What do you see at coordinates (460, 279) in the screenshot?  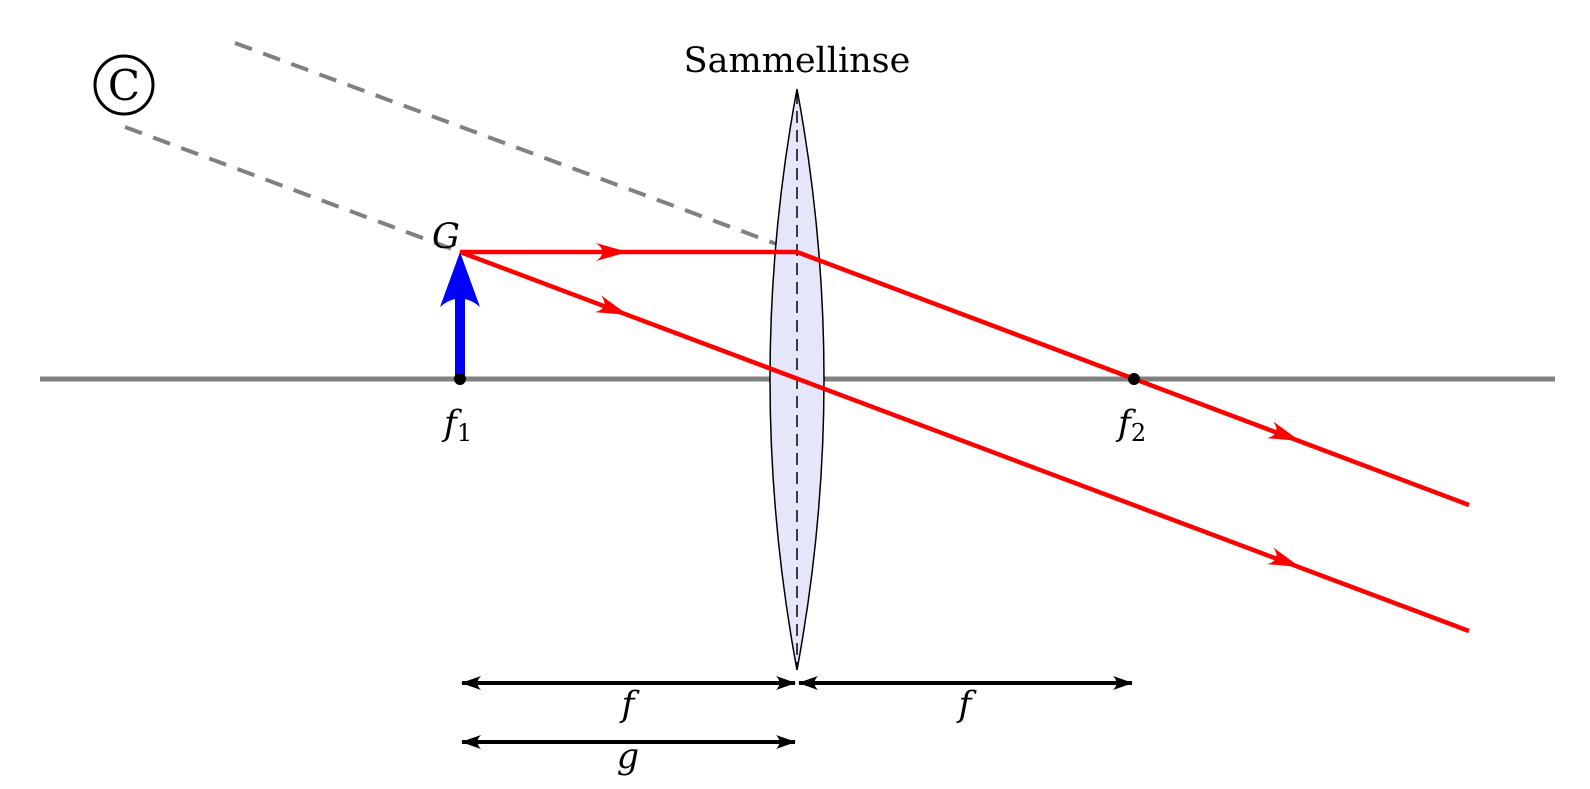 I see `object-arrow-head` at bounding box center [460, 279].